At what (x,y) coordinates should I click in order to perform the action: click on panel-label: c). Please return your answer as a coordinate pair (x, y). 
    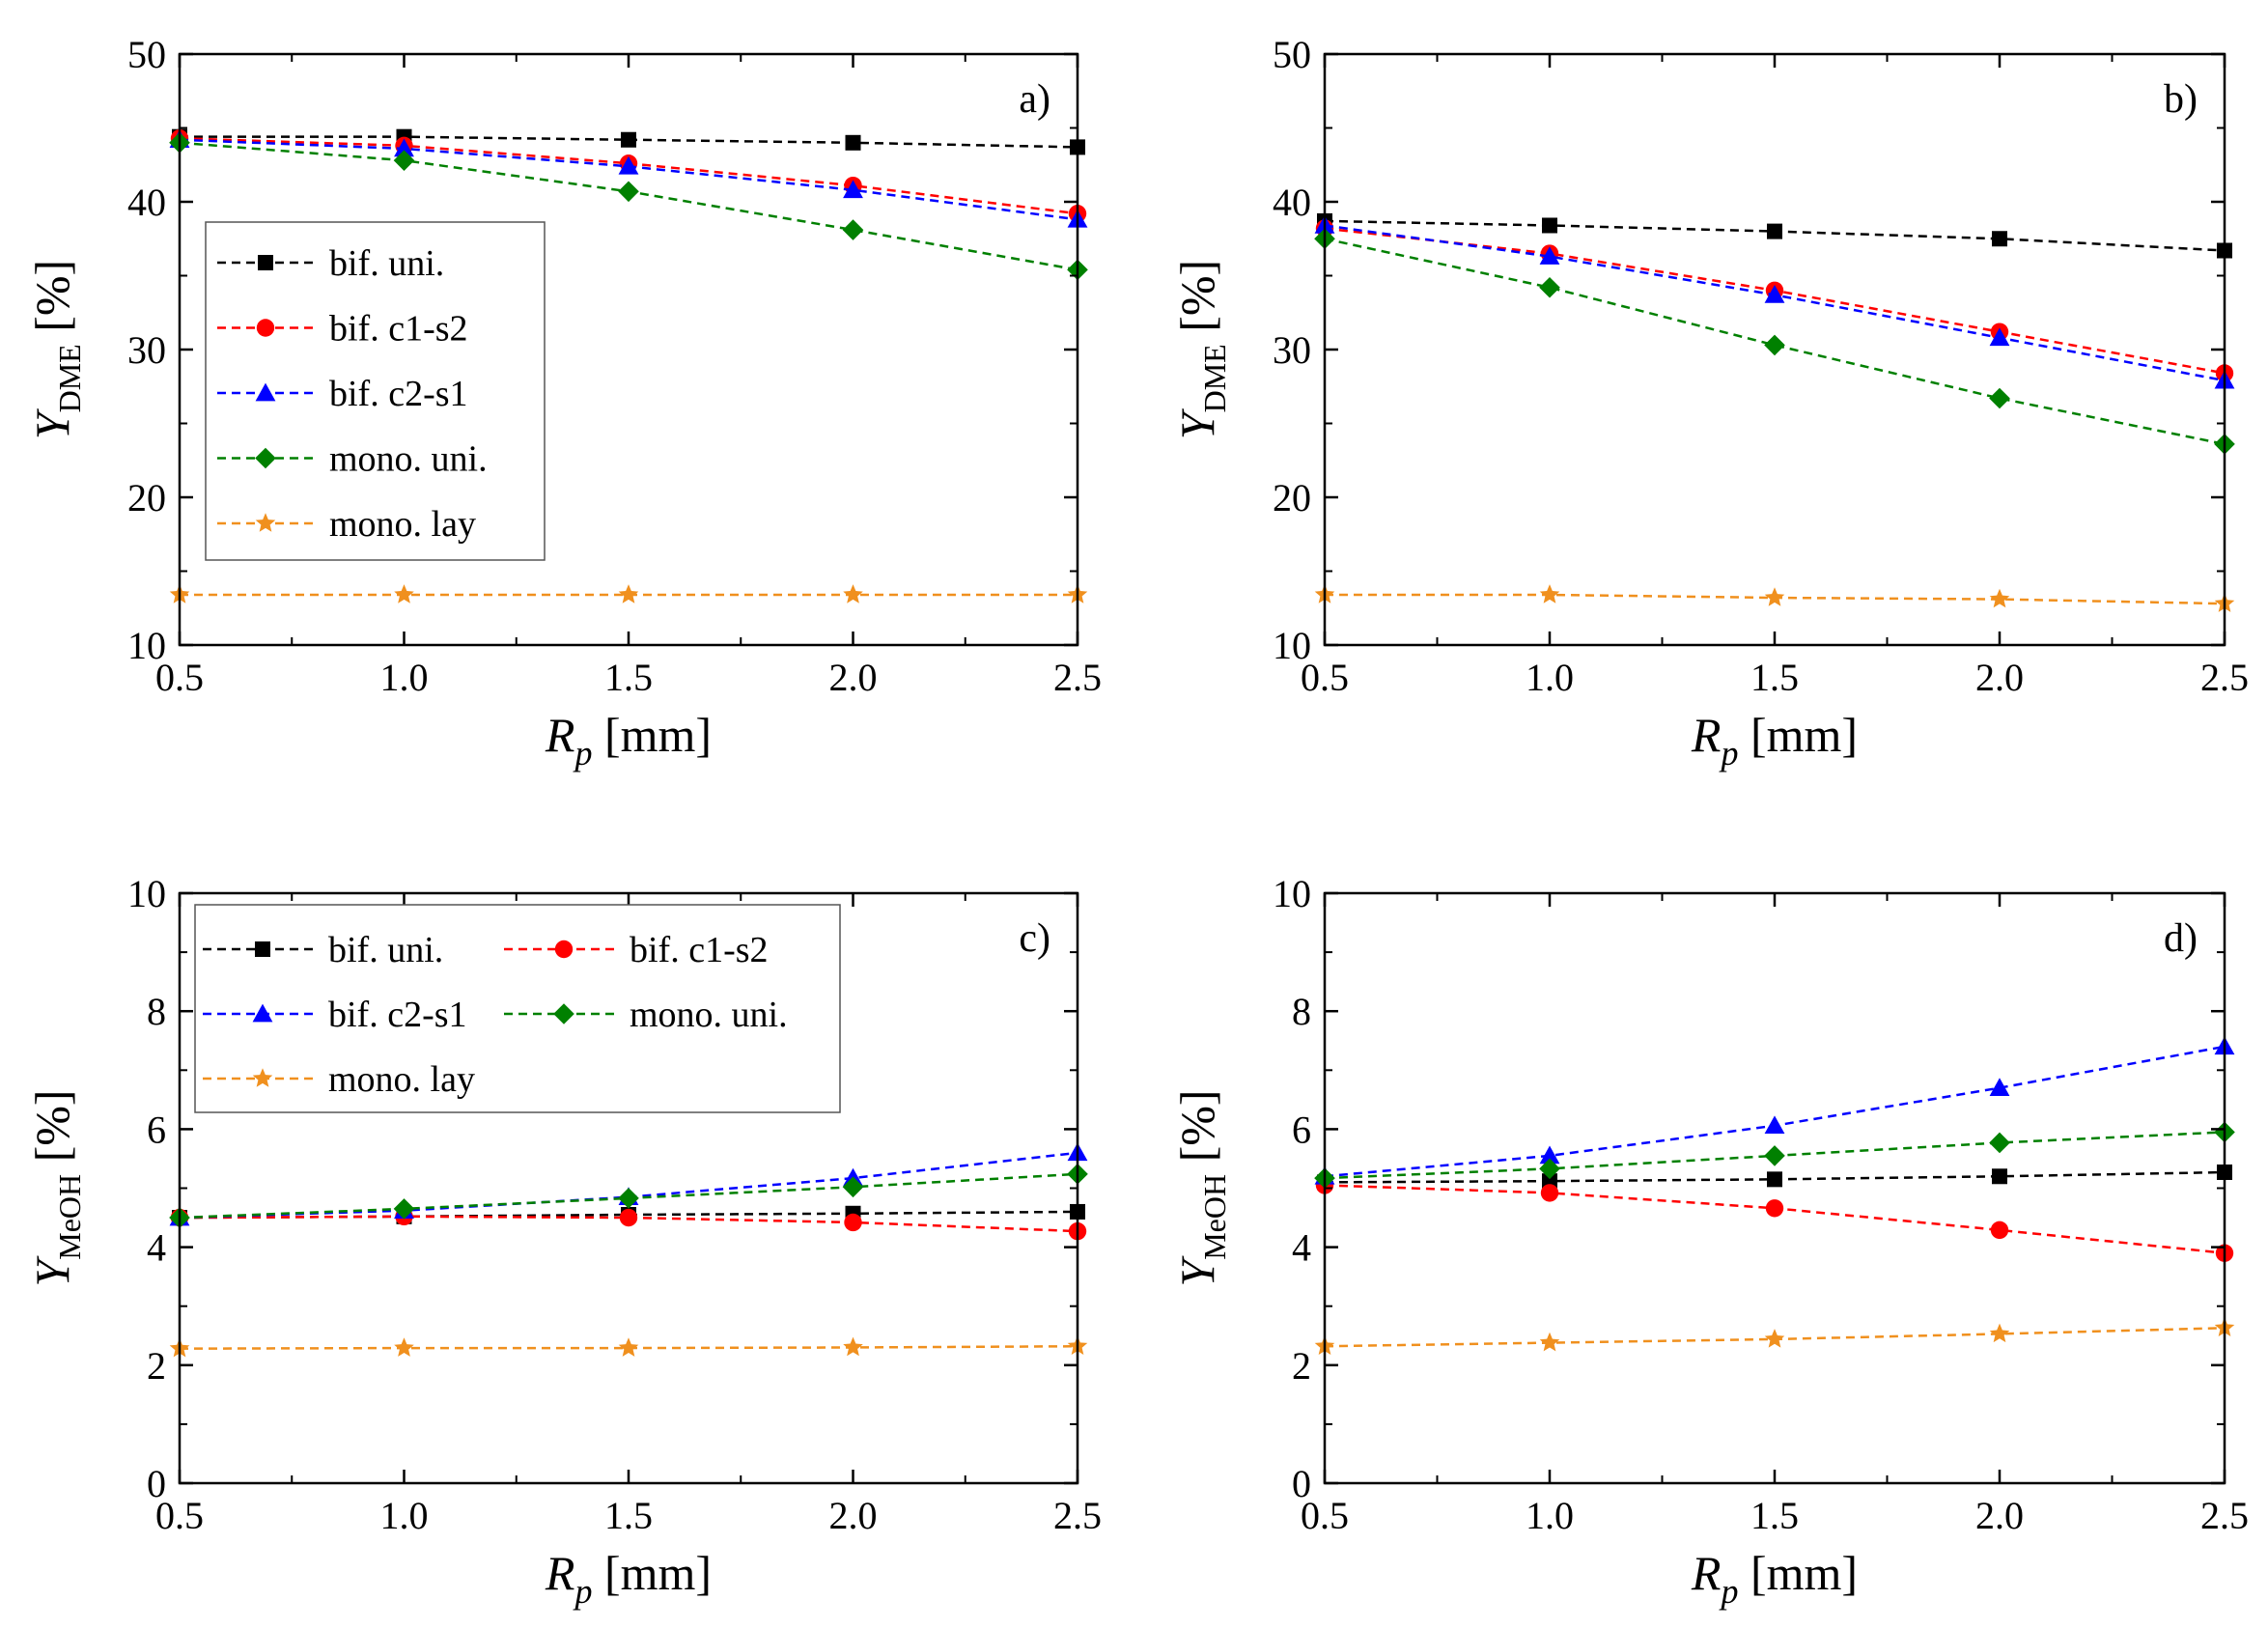
    Looking at the image, I should click on (1035, 939).